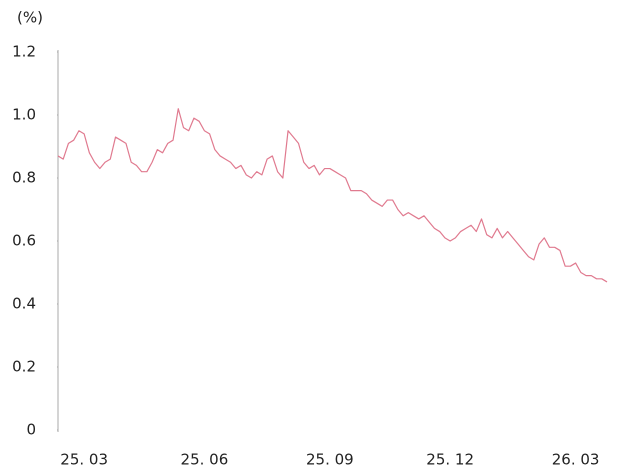 The width and height of the screenshot is (617, 476). I want to click on x-tick-label: 25. 12, so click(450, 460).